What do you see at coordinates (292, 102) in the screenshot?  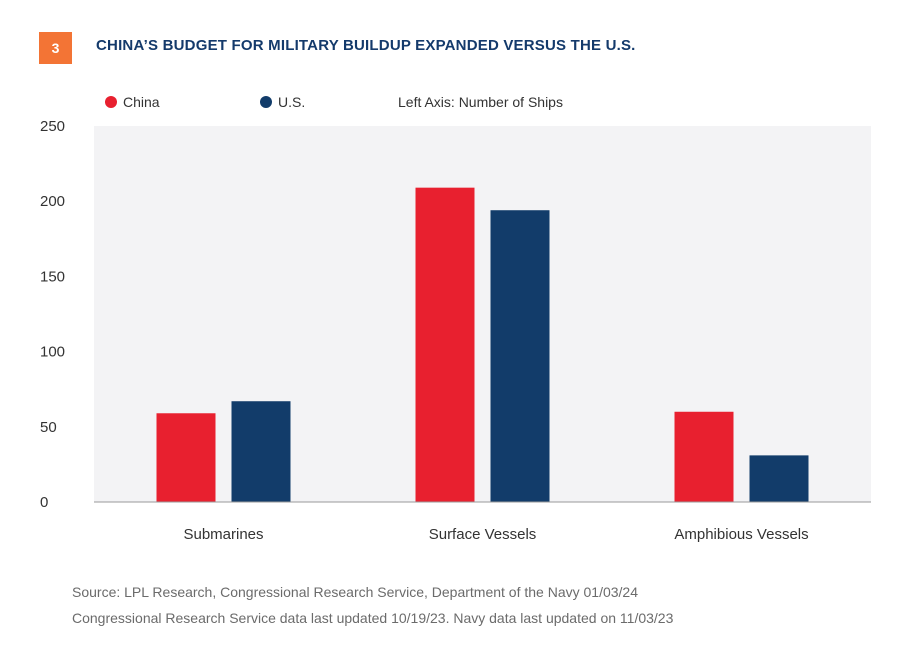 I see `legend-label-us: U.S.` at bounding box center [292, 102].